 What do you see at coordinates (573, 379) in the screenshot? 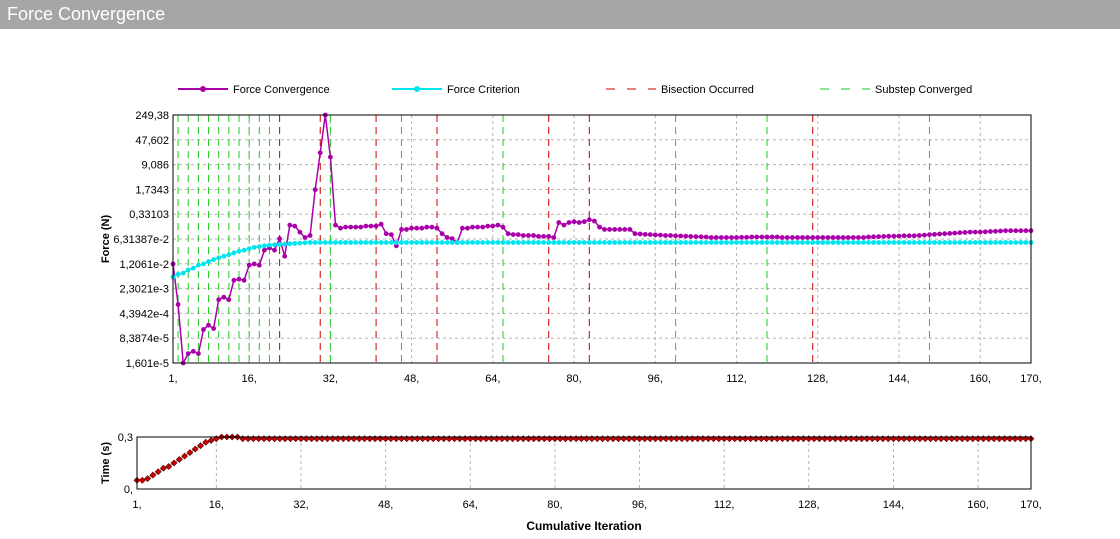
I see `force-x-tick-label: 80,` at bounding box center [573, 379].